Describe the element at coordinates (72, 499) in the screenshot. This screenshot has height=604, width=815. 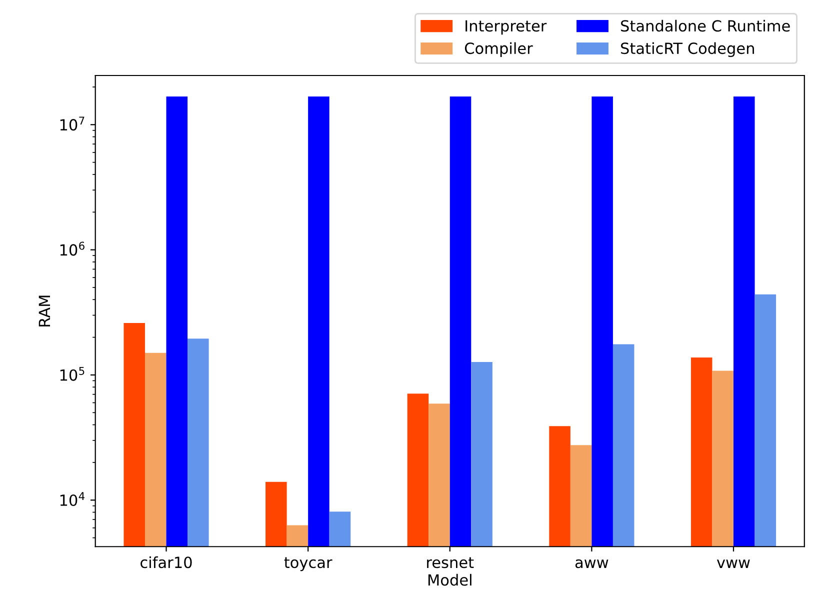
I see `y-tick-label: 10$^{4}$` at that location.